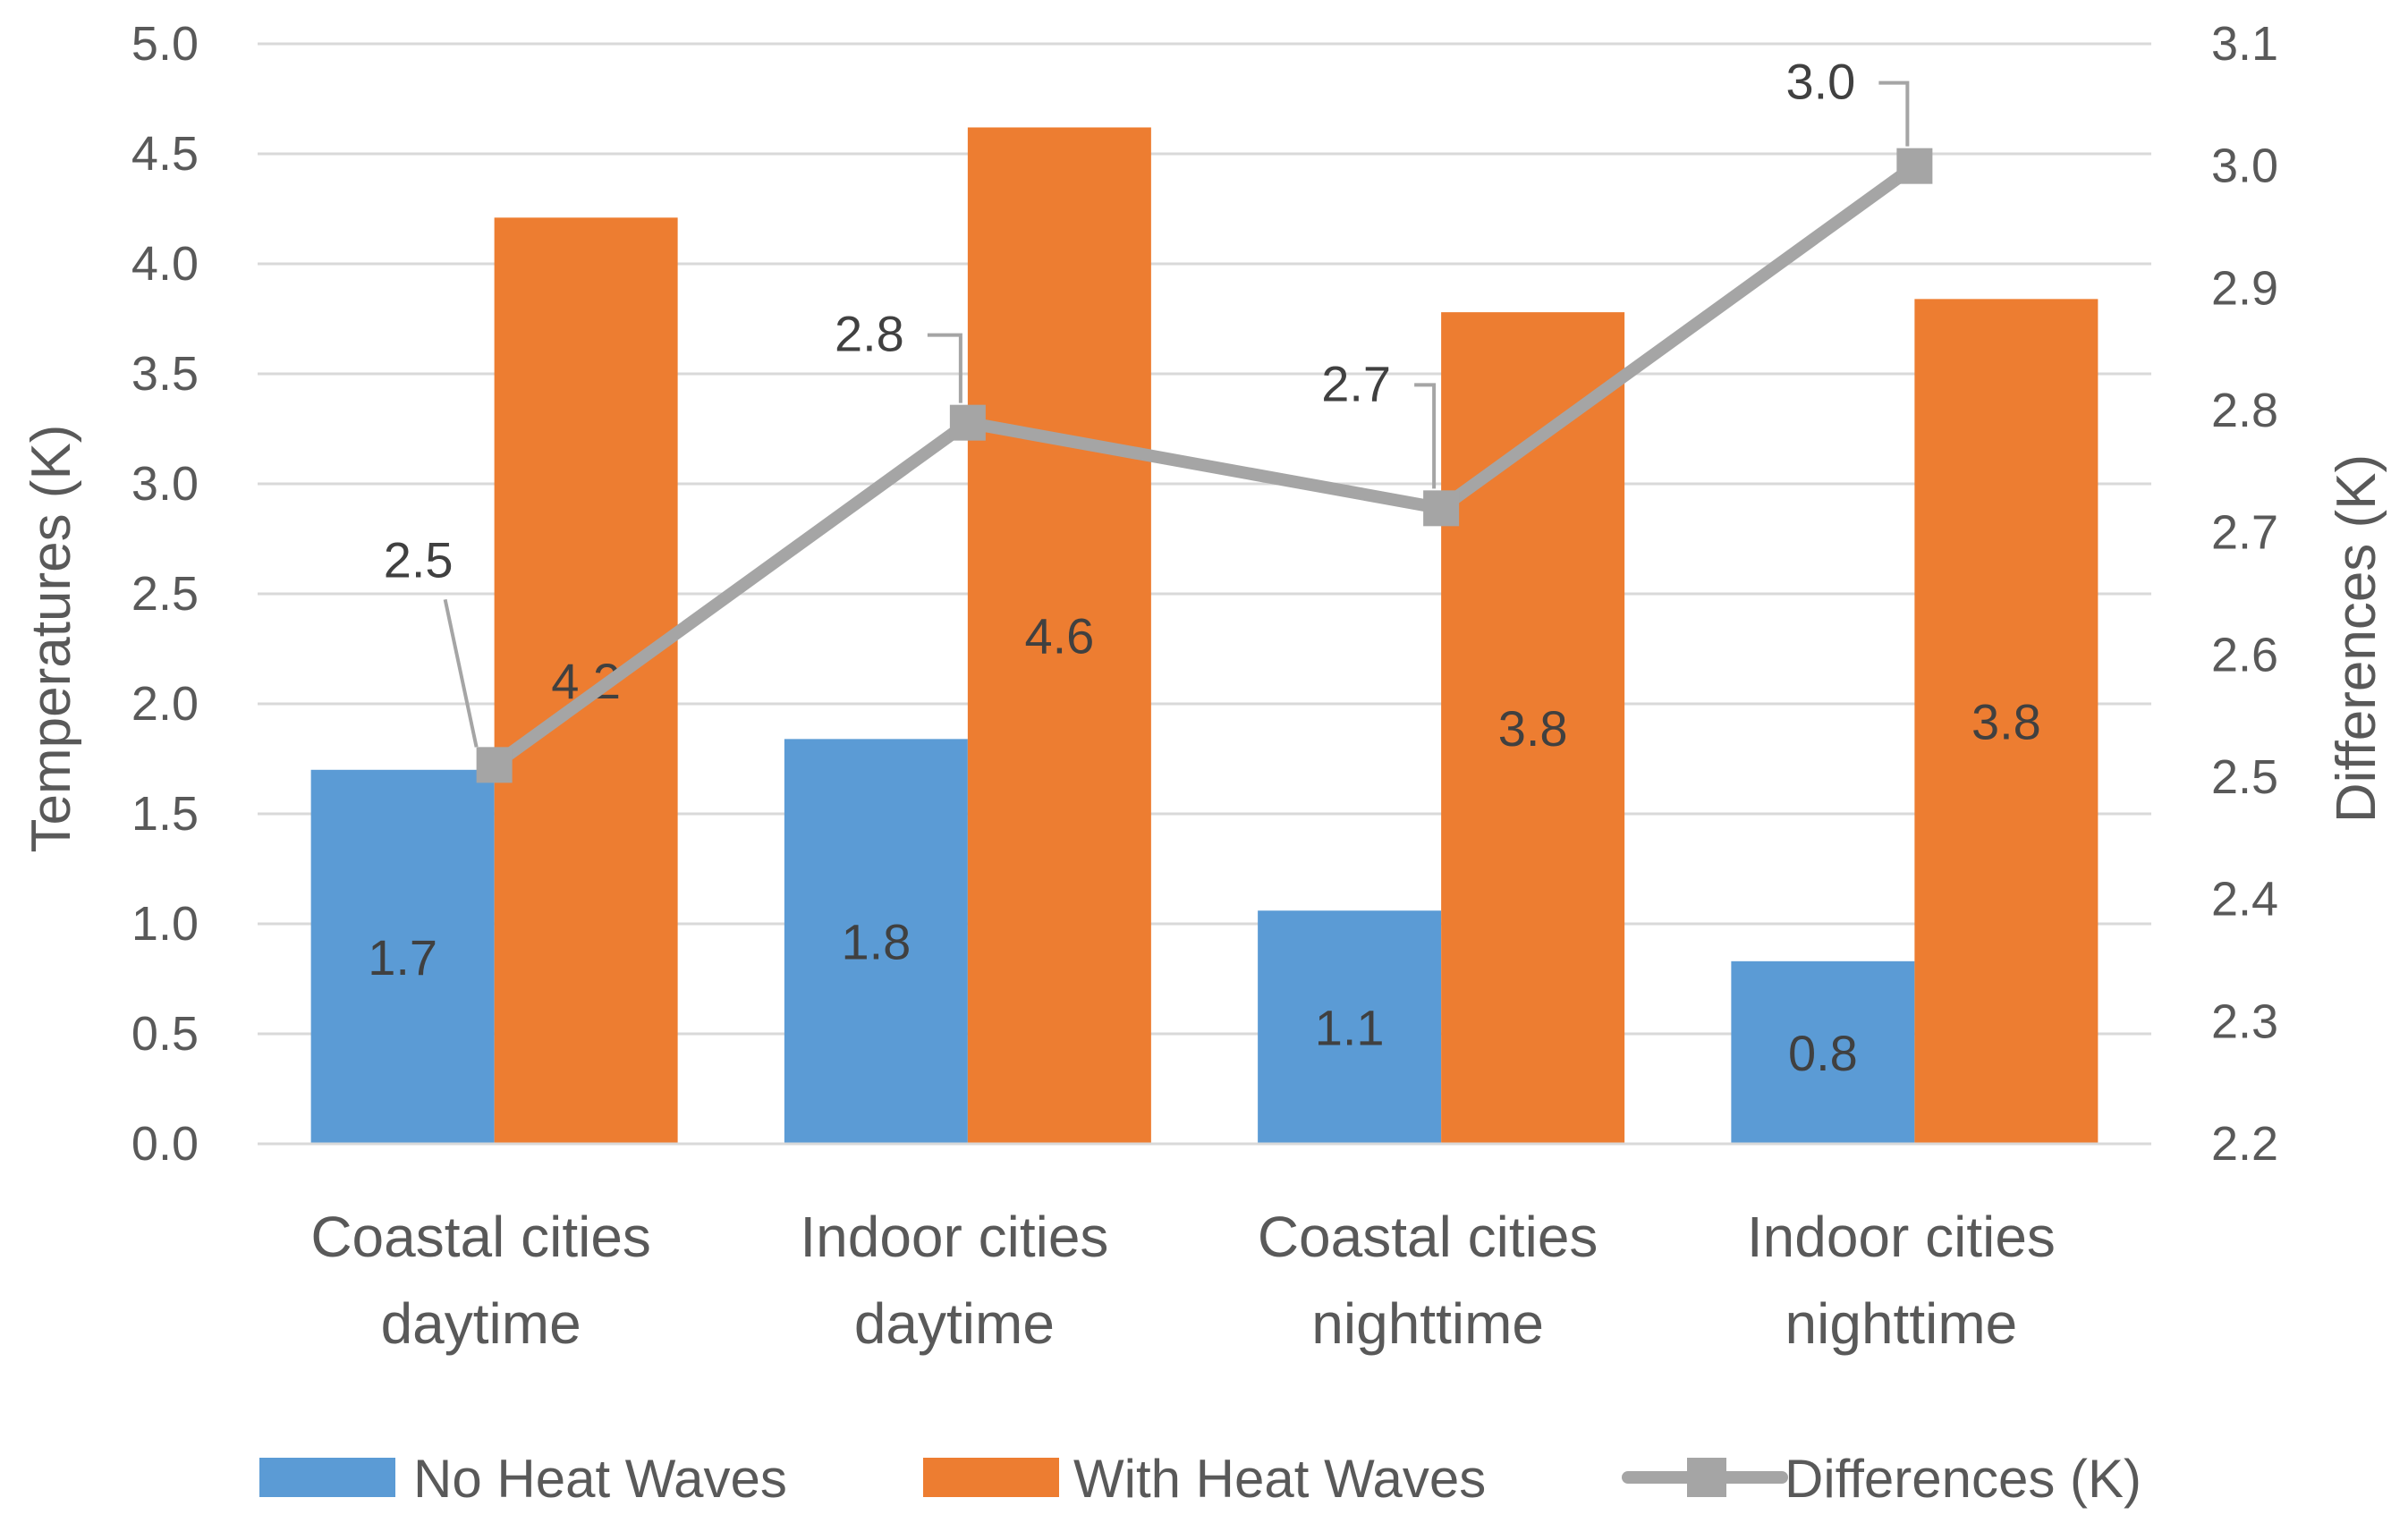  I want to click on bar-data-label: 1.1, so click(1350, 1028).